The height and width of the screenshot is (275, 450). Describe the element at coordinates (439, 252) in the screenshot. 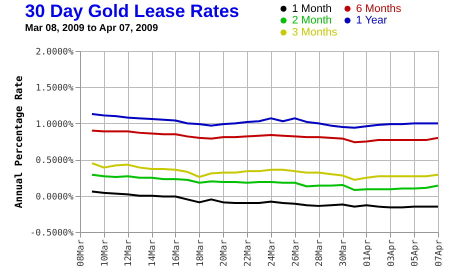

I see `x-tick-label: 07Apr` at that location.